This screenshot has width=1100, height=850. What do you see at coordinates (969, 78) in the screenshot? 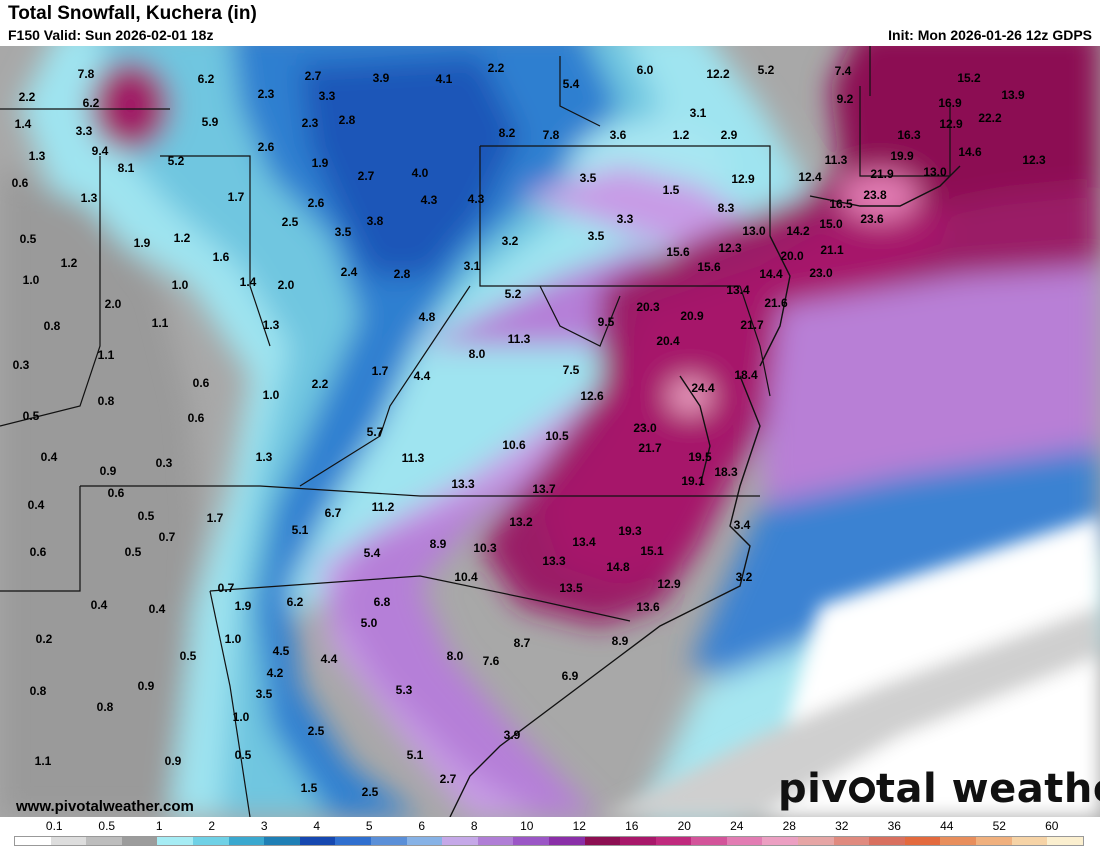
I see `snowfall-value-label: 15.2` at bounding box center [969, 78].